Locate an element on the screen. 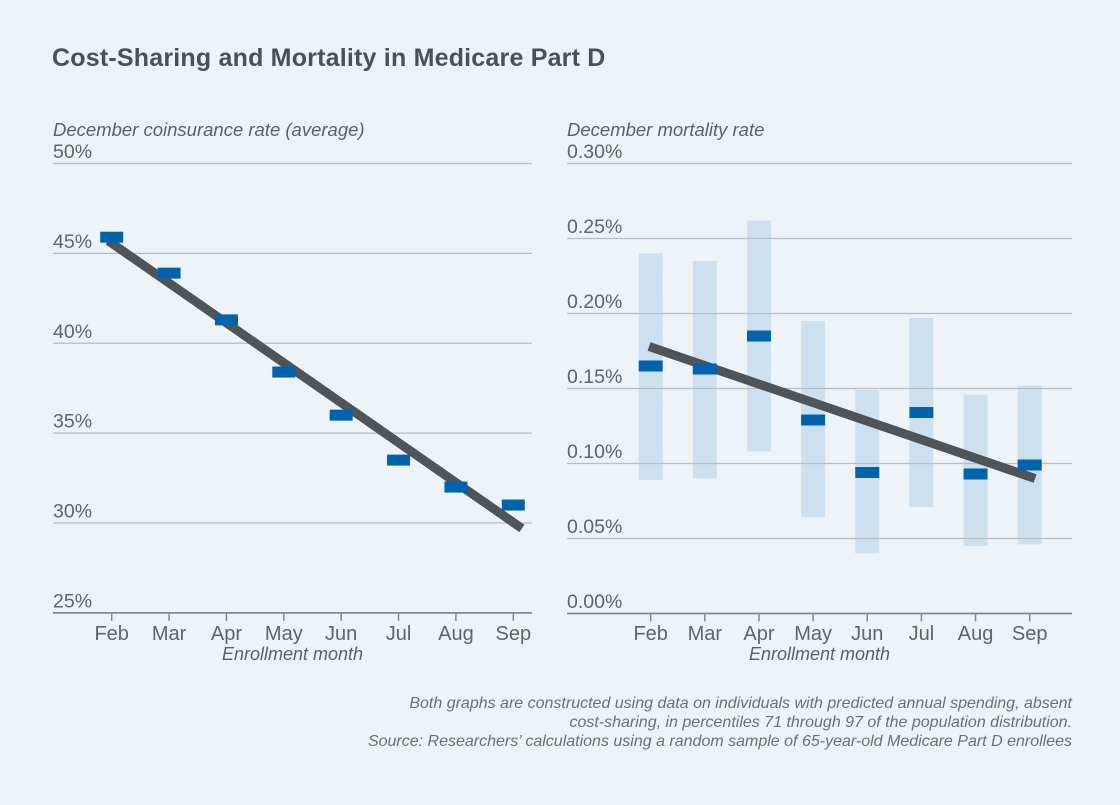  y-tick-label: 25% is located at coordinates (72, 601).